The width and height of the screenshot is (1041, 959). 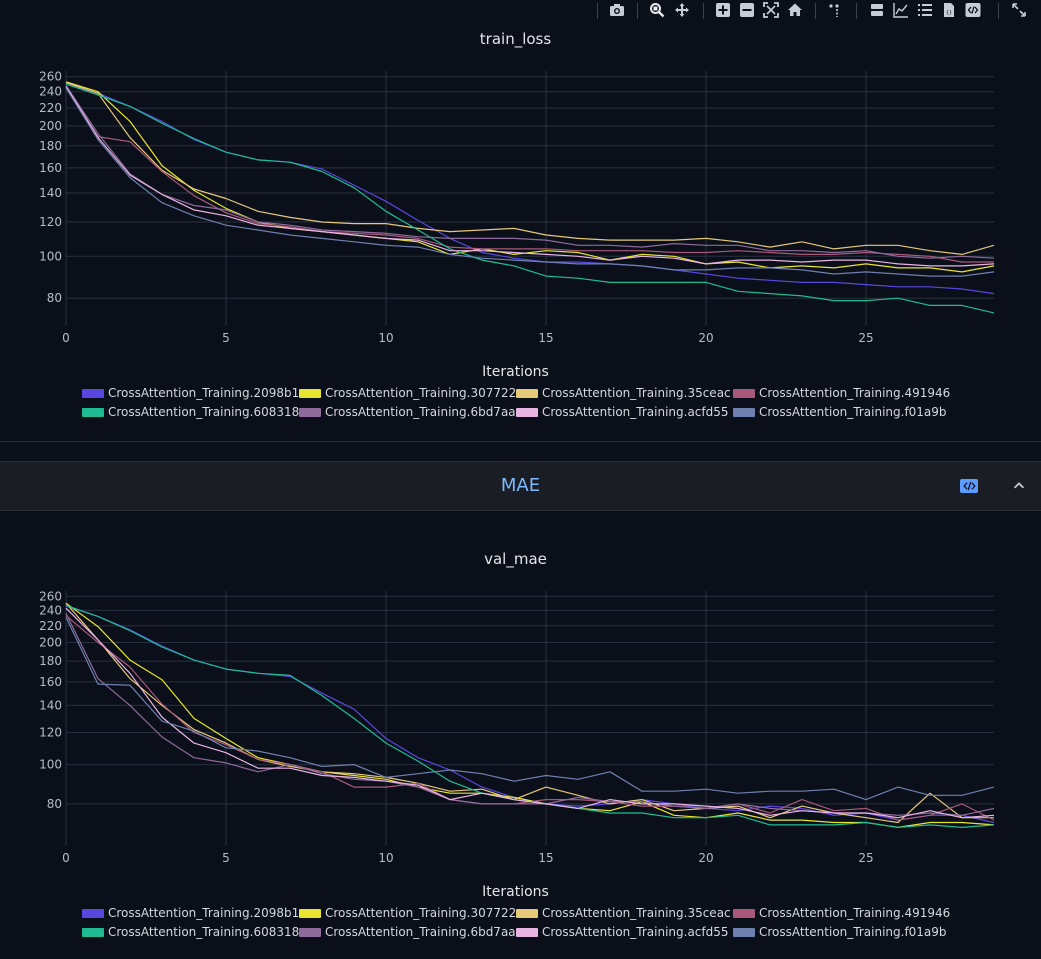 I want to click on zoom-out-icon, so click(x=747, y=10).